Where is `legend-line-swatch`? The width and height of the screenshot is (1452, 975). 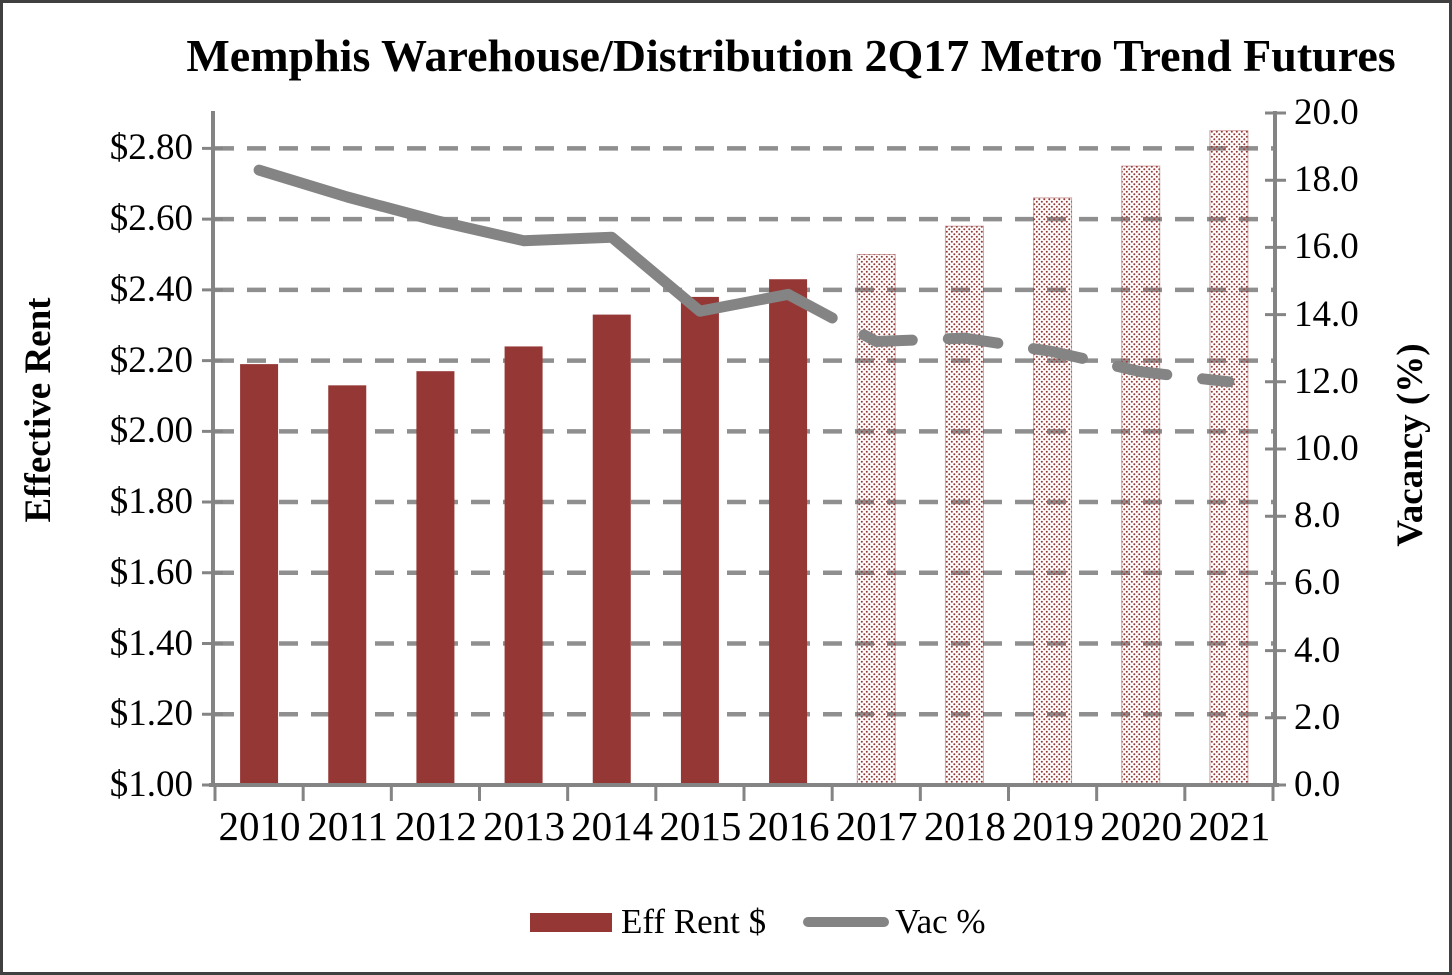
legend-line-swatch is located at coordinates (846, 922).